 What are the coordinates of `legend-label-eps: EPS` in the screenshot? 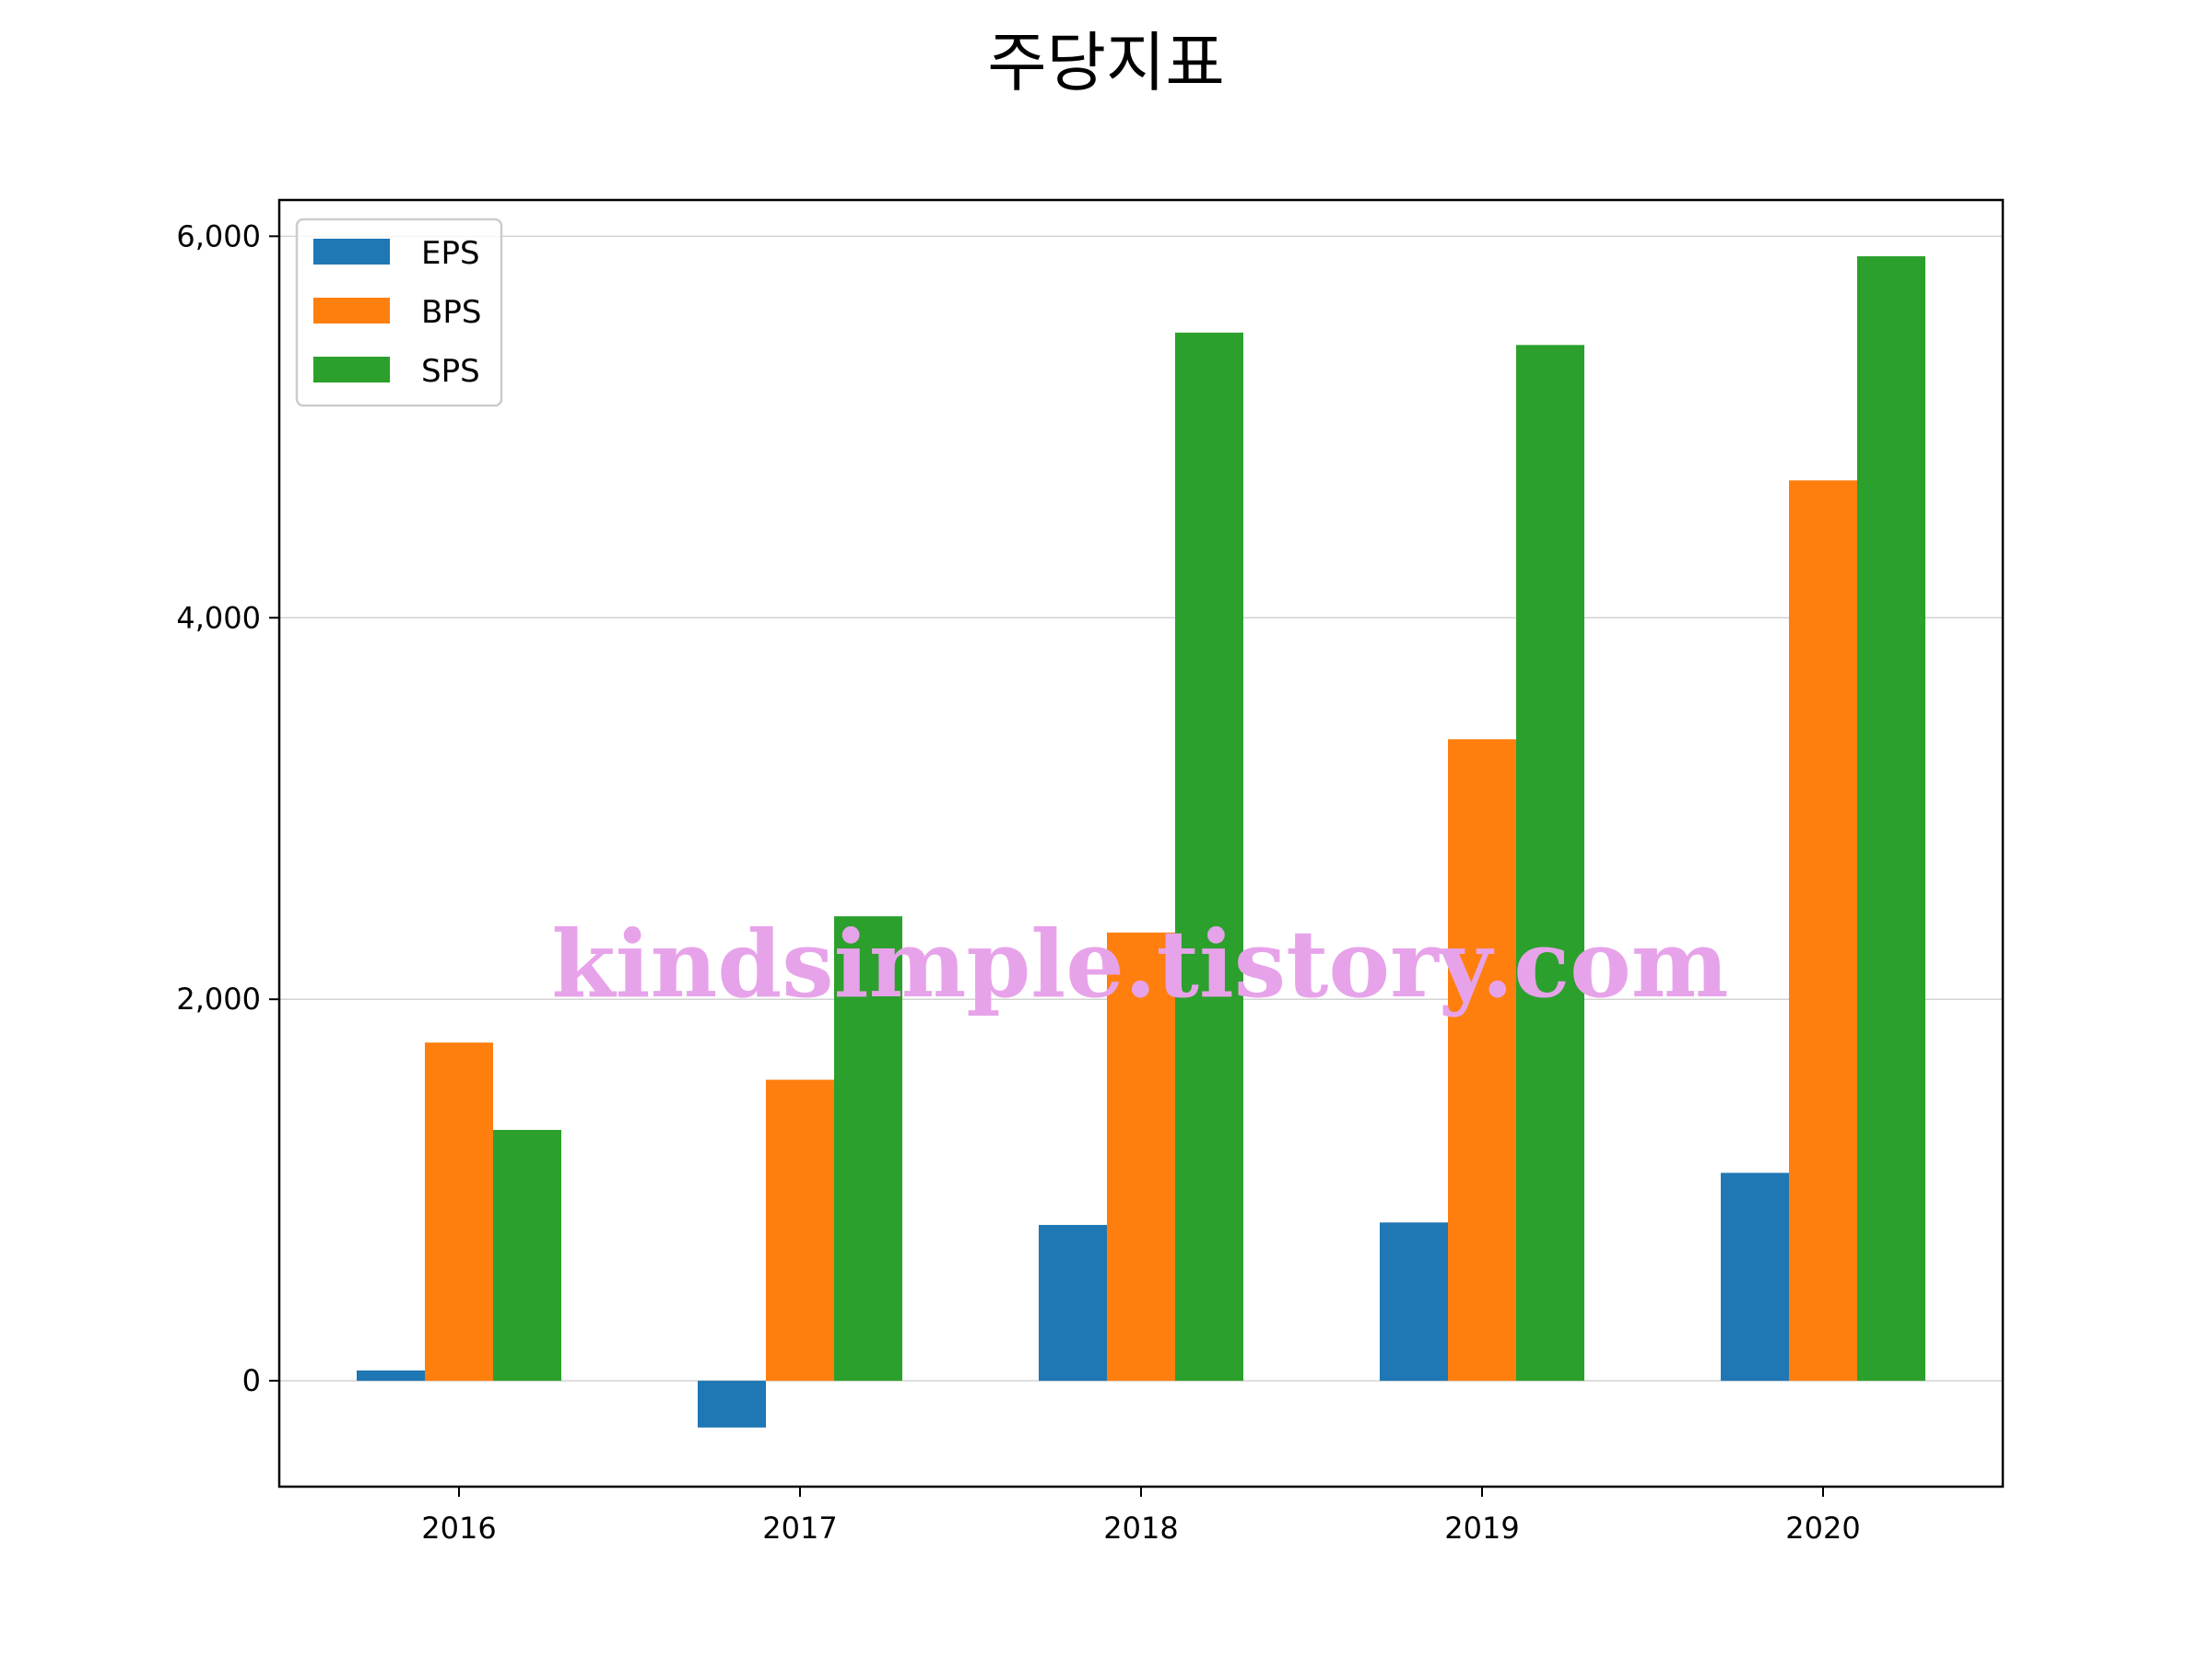 It's located at (450, 253).